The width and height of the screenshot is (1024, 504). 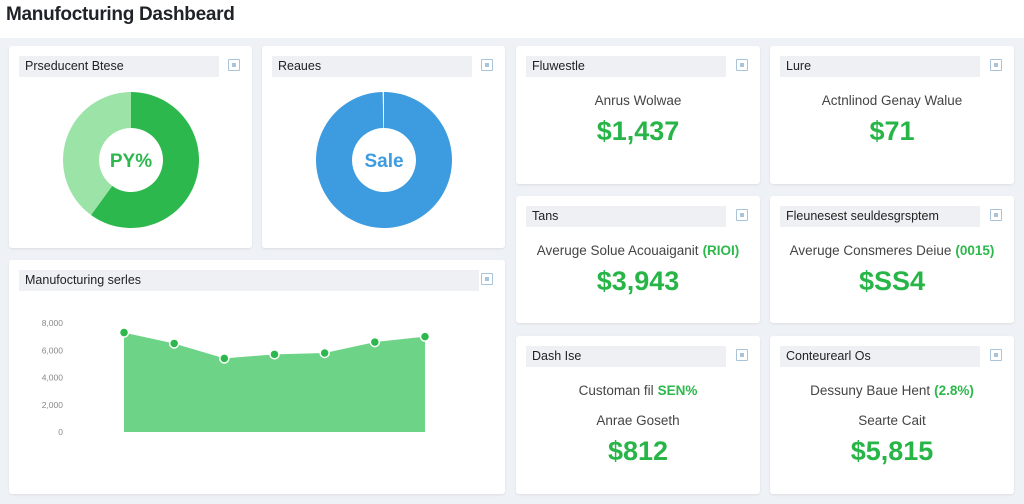 I want to click on kpi-label: Anrae Goseth, so click(x=638, y=420).